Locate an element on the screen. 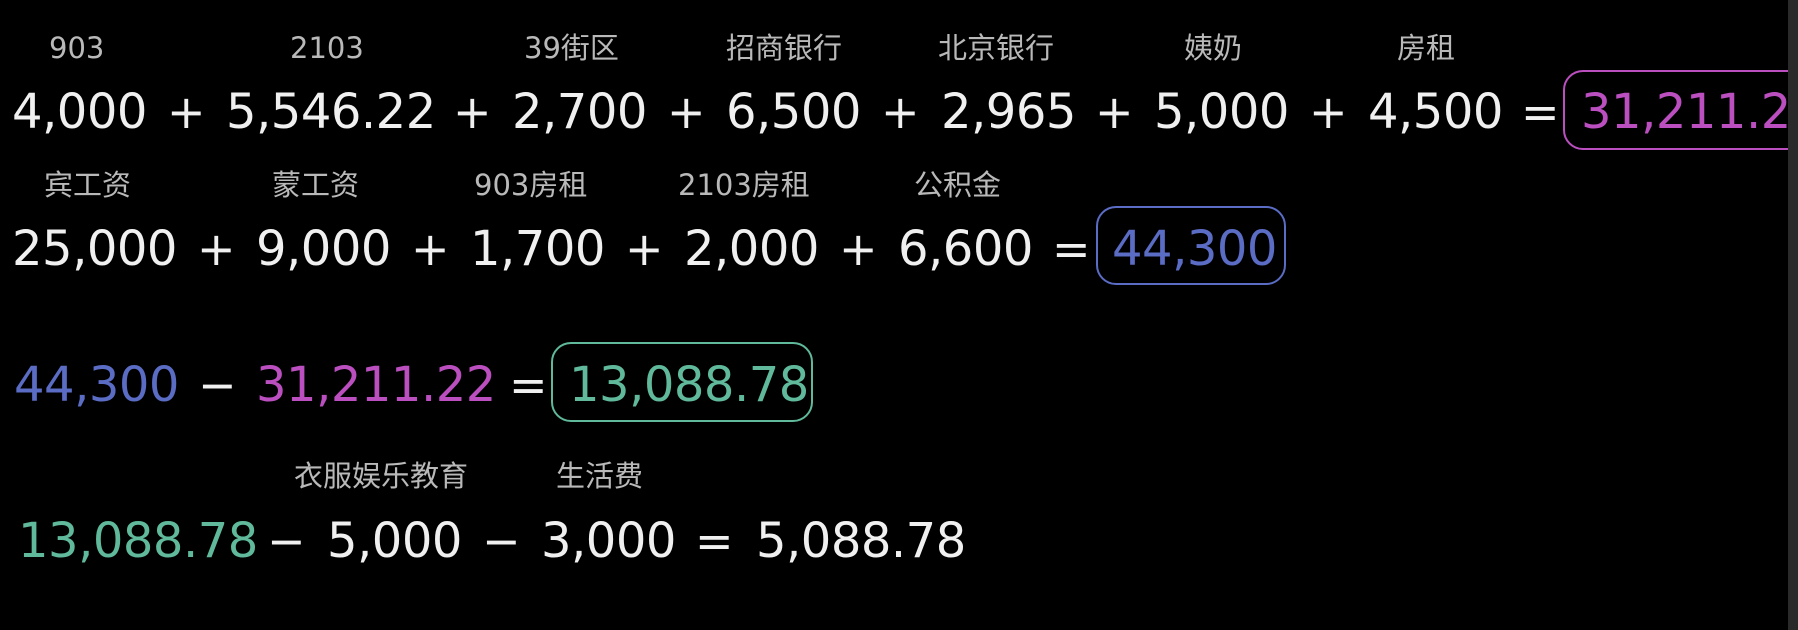  expense-label-903: 903 is located at coordinates (77, 48).